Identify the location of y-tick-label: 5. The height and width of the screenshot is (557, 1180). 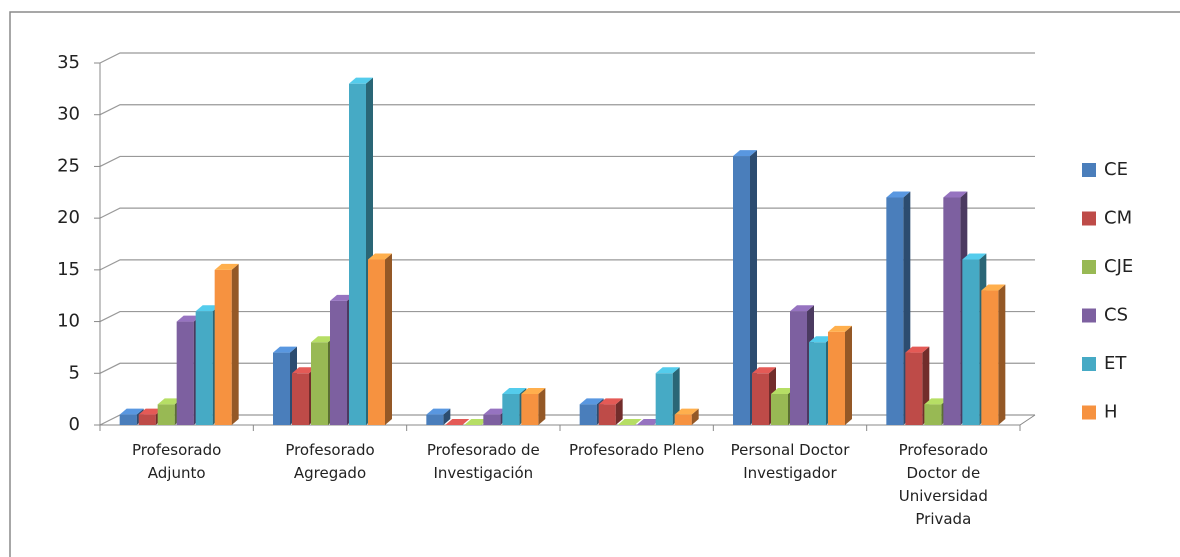
(74, 372).